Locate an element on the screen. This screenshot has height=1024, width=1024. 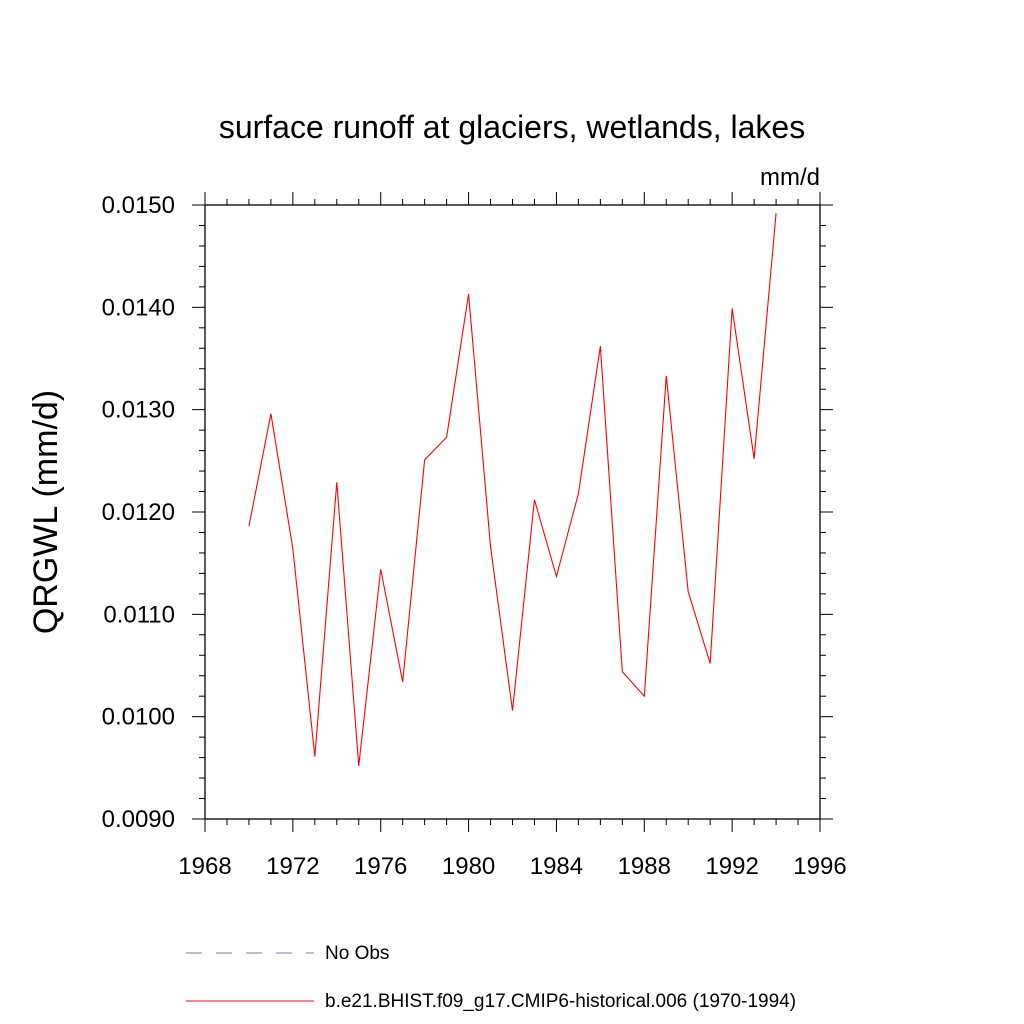
x-tick-label: 1972 is located at coordinates (292, 866).